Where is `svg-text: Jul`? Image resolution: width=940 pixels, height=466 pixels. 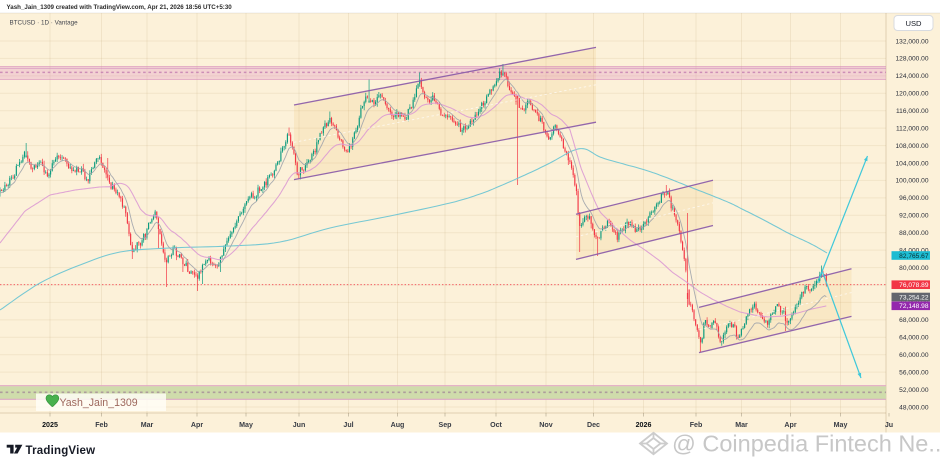
svg-text: Jul is located at coordinates (348, 425).